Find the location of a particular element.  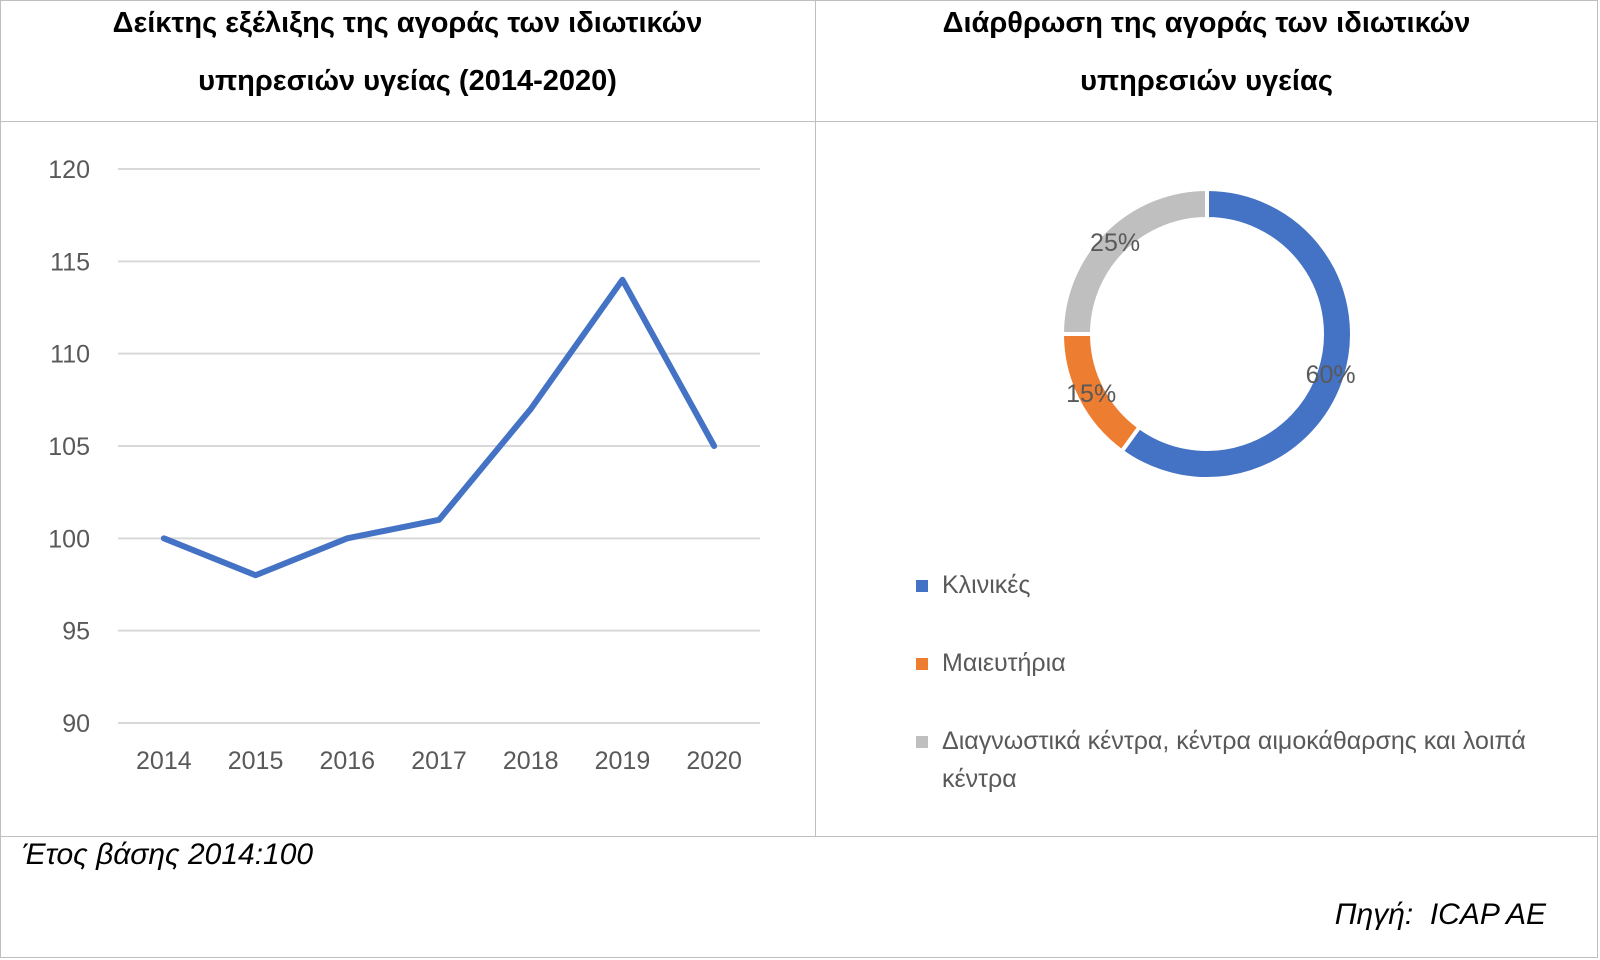

header-divider is located at coordinates (799, 121).